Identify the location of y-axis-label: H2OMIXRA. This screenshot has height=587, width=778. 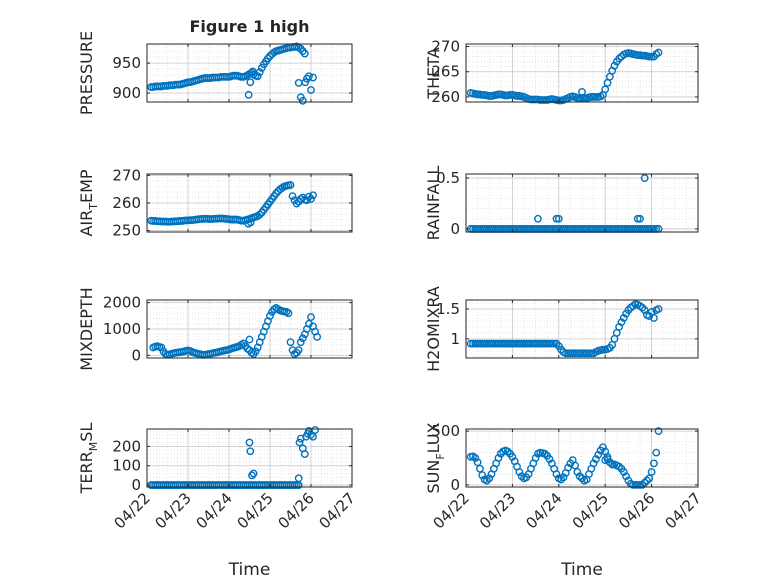
(433, 329).